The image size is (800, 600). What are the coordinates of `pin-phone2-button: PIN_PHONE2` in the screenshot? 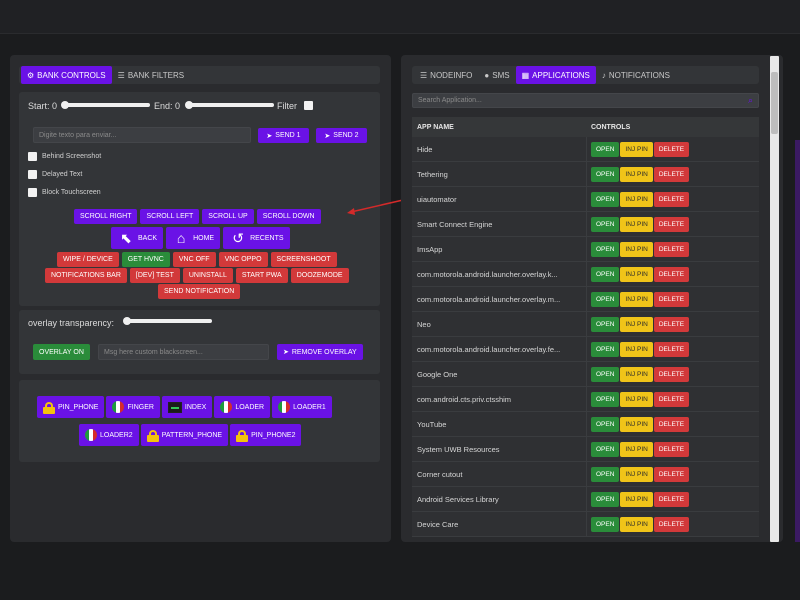 It's located at (266, 435).